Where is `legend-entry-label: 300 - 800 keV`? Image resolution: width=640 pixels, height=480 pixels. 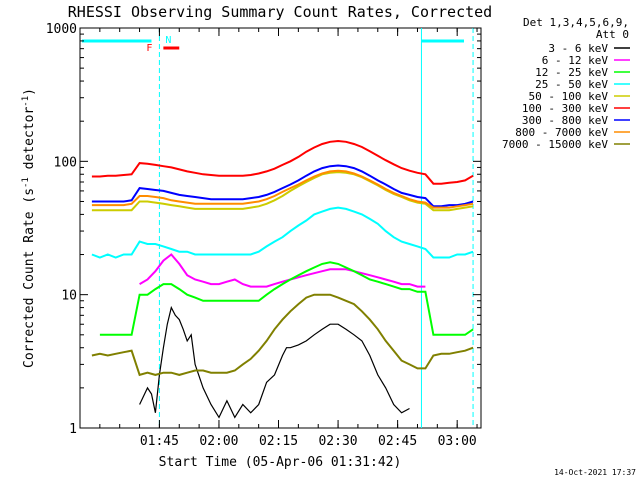
legend-entry-label: 300 - 800 keV is located at coordinates (565, 120).